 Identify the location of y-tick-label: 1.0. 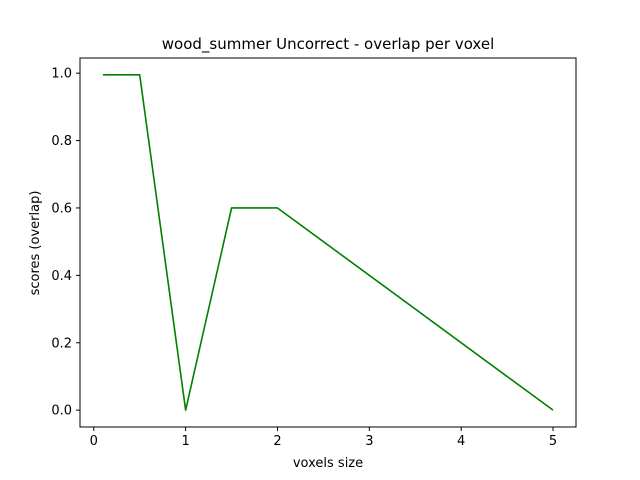
(61, 74).